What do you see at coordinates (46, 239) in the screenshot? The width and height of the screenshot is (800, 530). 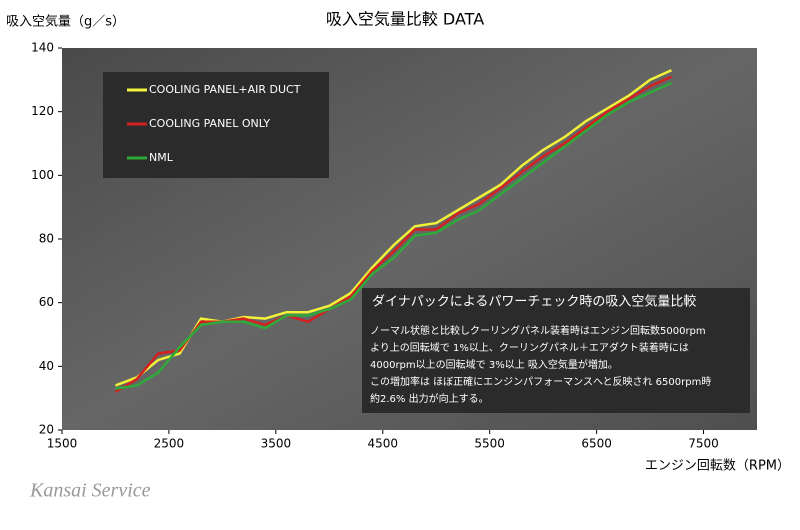 I see `y-tick-label: 80` at bounding box center [46, 239].